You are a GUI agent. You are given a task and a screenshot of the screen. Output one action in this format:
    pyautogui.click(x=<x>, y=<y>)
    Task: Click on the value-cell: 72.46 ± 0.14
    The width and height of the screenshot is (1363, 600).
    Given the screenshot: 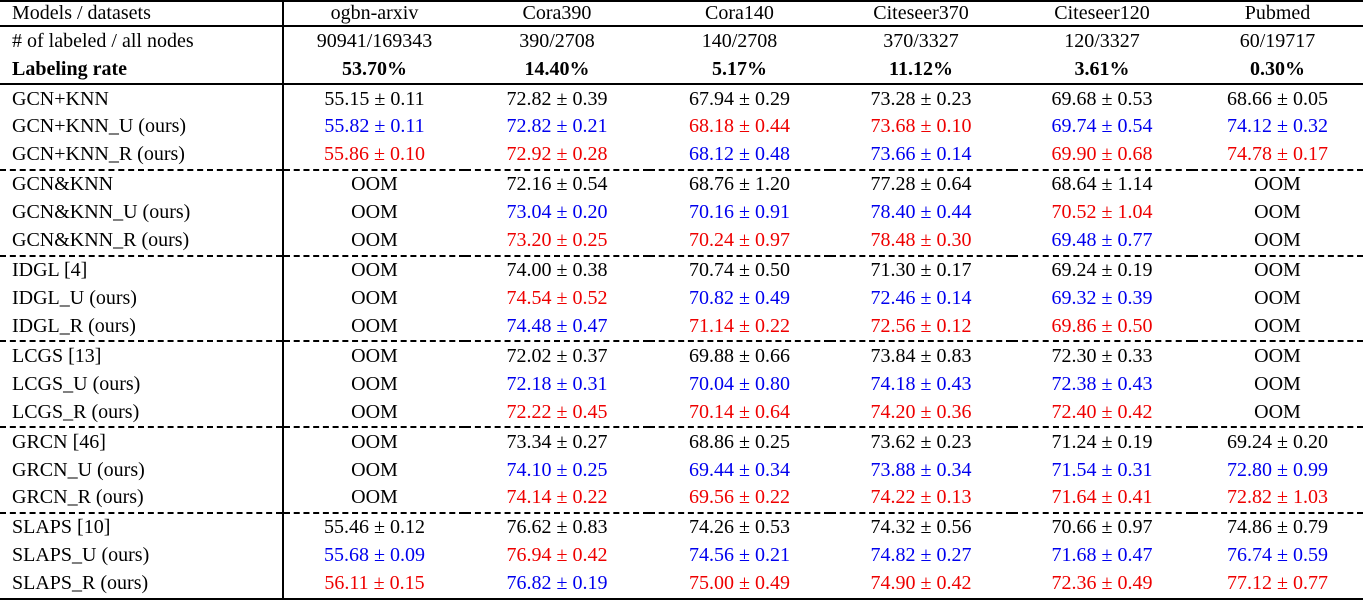 What is the action you would take?
    pyautogui.click(x=921, y=297)
    